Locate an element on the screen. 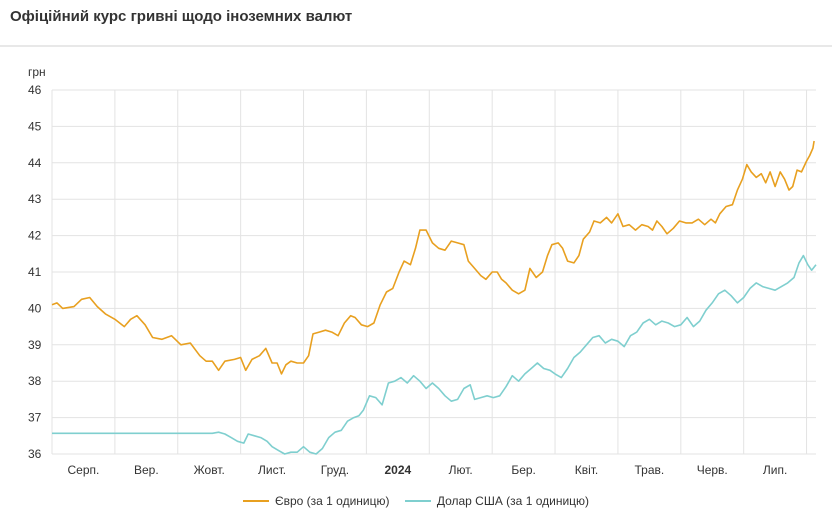  y-tick-label: 40 is located at coordinates (35, 308).